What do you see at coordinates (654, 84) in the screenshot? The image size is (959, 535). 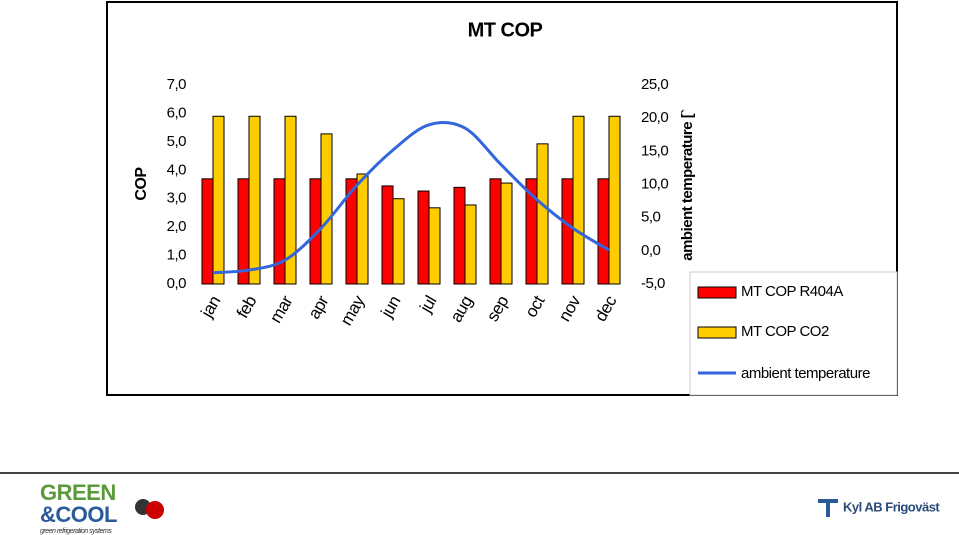 I see `y2-tick-label: 25,0` at bounding box center [654, 84].